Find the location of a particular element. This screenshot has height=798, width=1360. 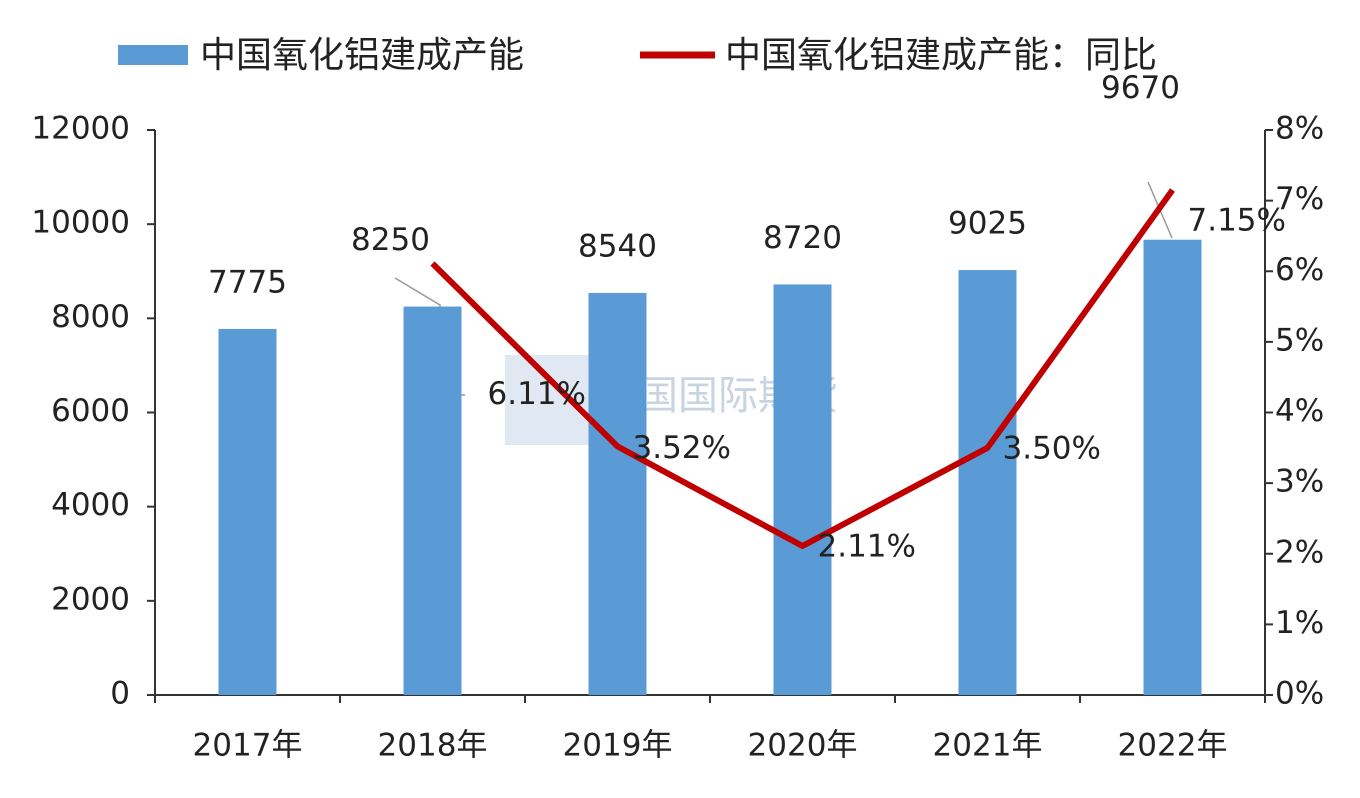

line-value-label: 7.15% is located at coordinates (1237, 221).